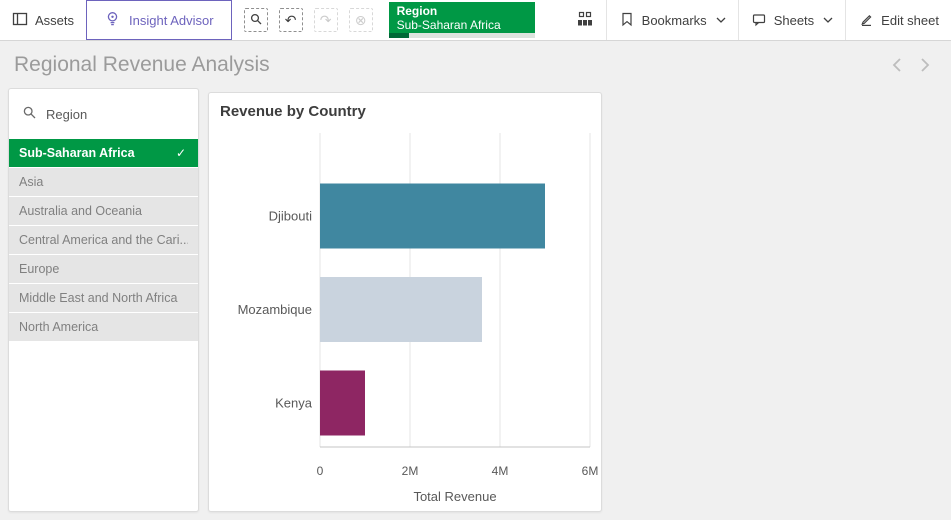 Image resolution: width=951 pixels, height=520 pixels. I want to click on category-label: Kenya, so click(294, 403).